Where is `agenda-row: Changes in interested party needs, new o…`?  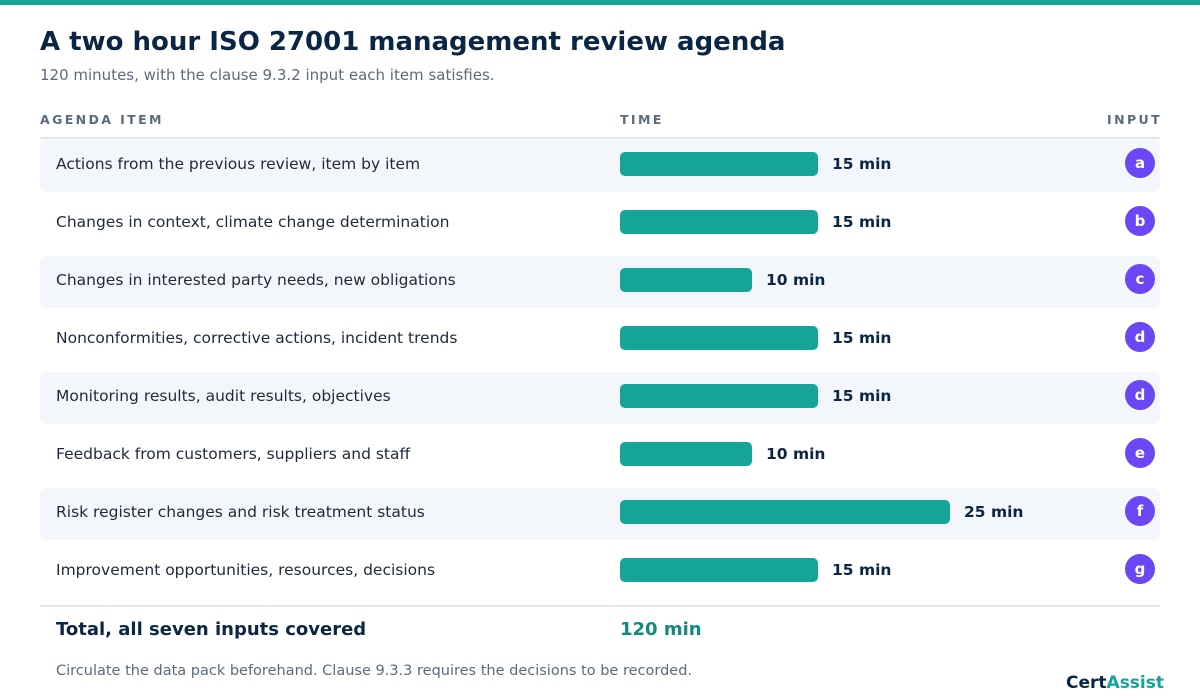
agenda-row: Changes in interested party needs, new o… is located at coordinates (600, 282).